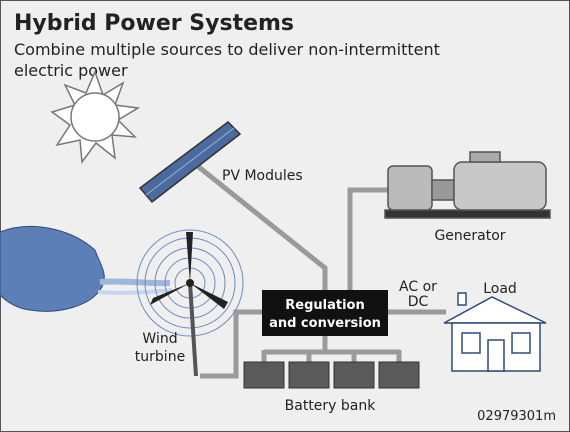 Image resolution: width=570 pixels, height=432 pixels. Describe the element at coordinates (190, 303) in the screenshot. I see `wind-turbine` at that location.